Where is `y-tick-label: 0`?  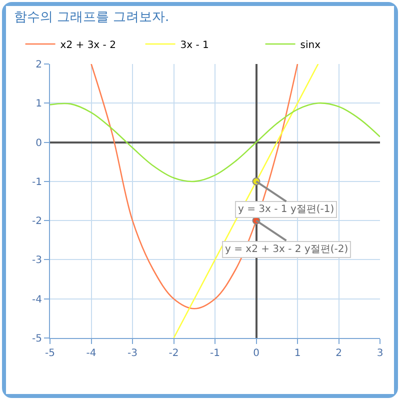 y-tick-label: 0 is located at coordinates (39, 143).